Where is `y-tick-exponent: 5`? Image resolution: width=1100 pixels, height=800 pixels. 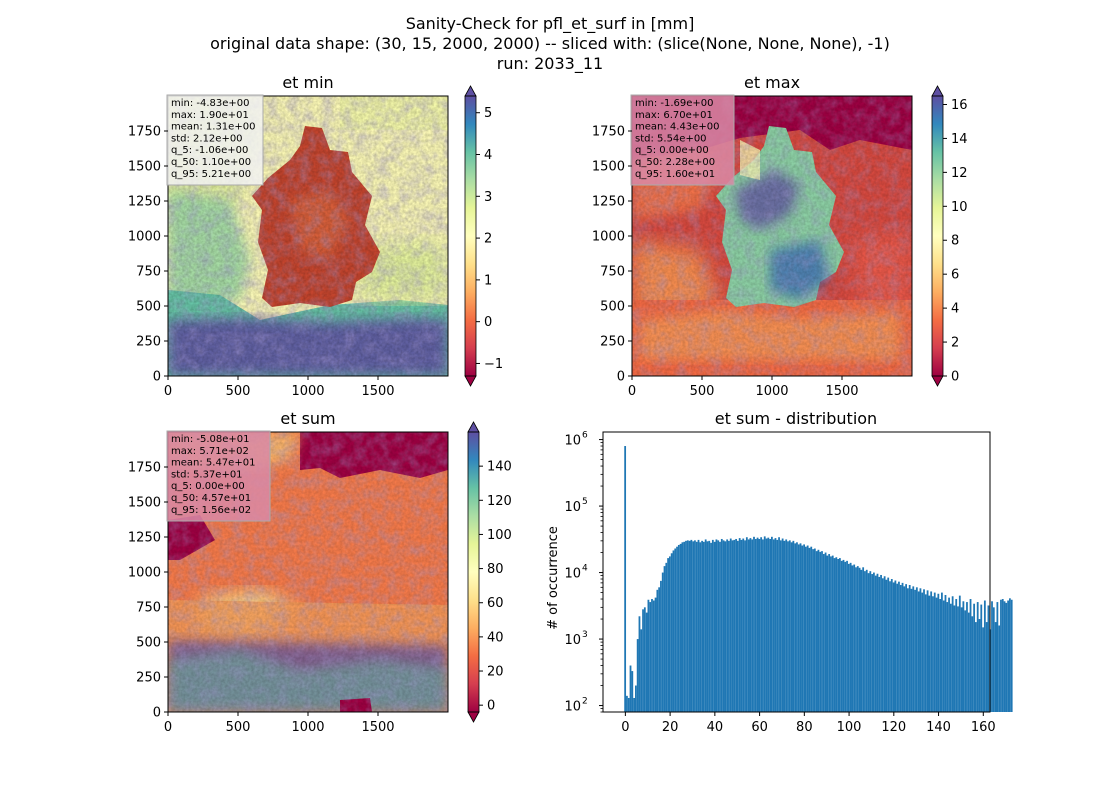
y-tick-exponent: 5 is located at coordinates (585, 502).